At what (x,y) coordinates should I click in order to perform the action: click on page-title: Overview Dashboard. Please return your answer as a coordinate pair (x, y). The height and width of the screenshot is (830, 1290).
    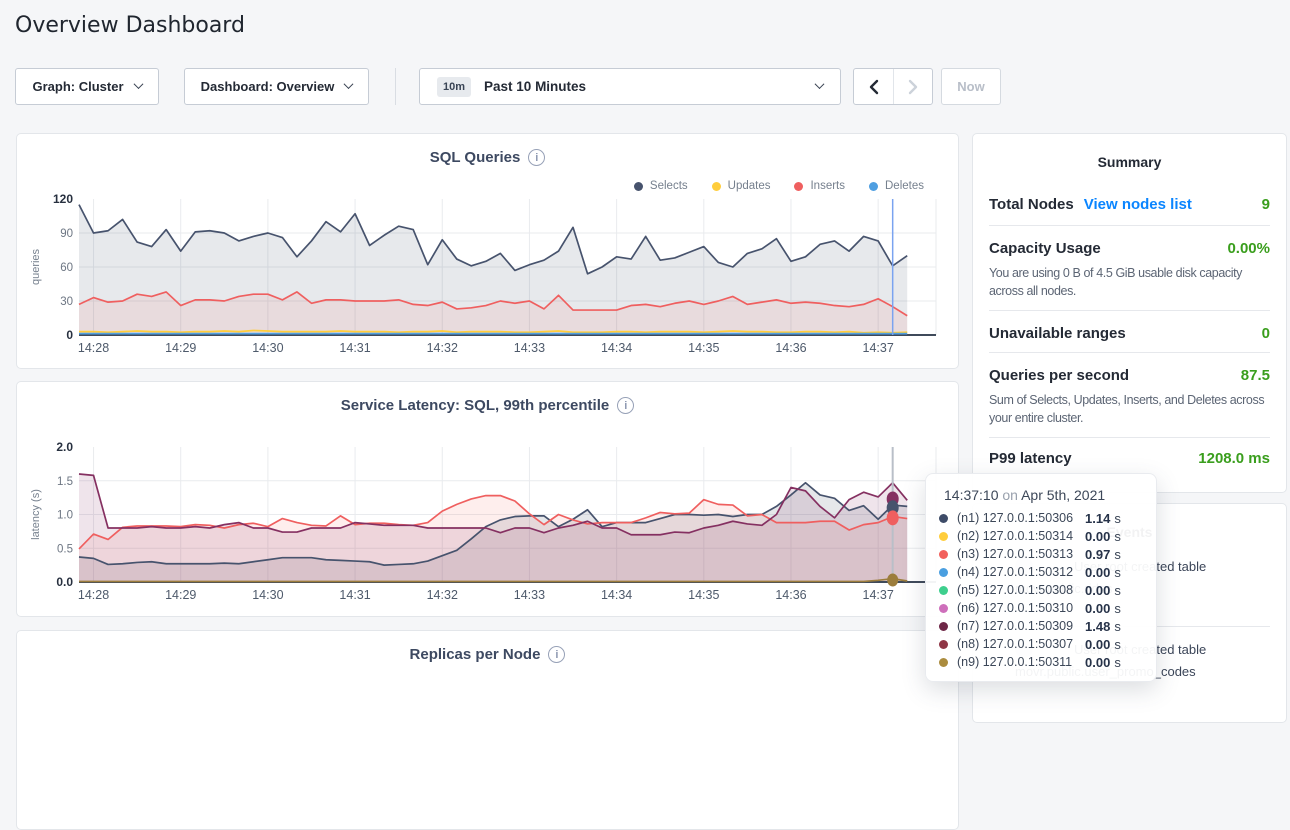
    Looking at the image, I should click on (130, 25).